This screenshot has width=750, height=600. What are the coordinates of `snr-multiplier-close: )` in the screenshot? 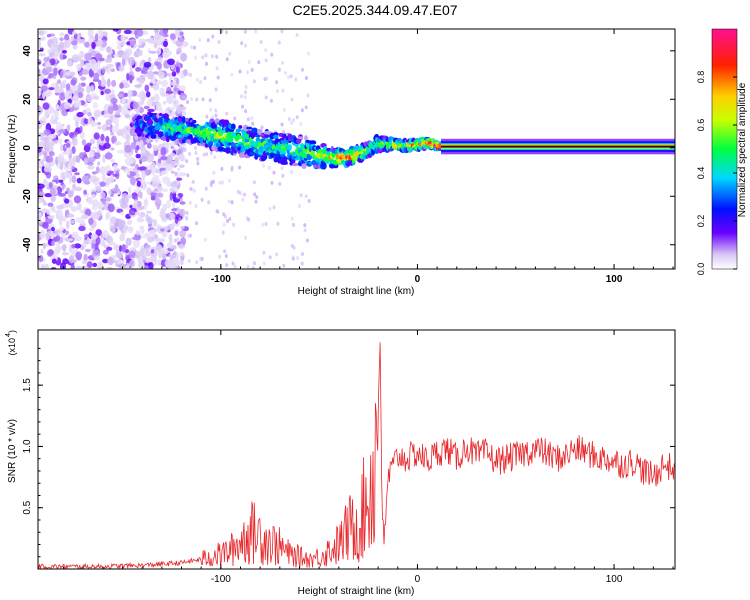 It's located at (12, 331).